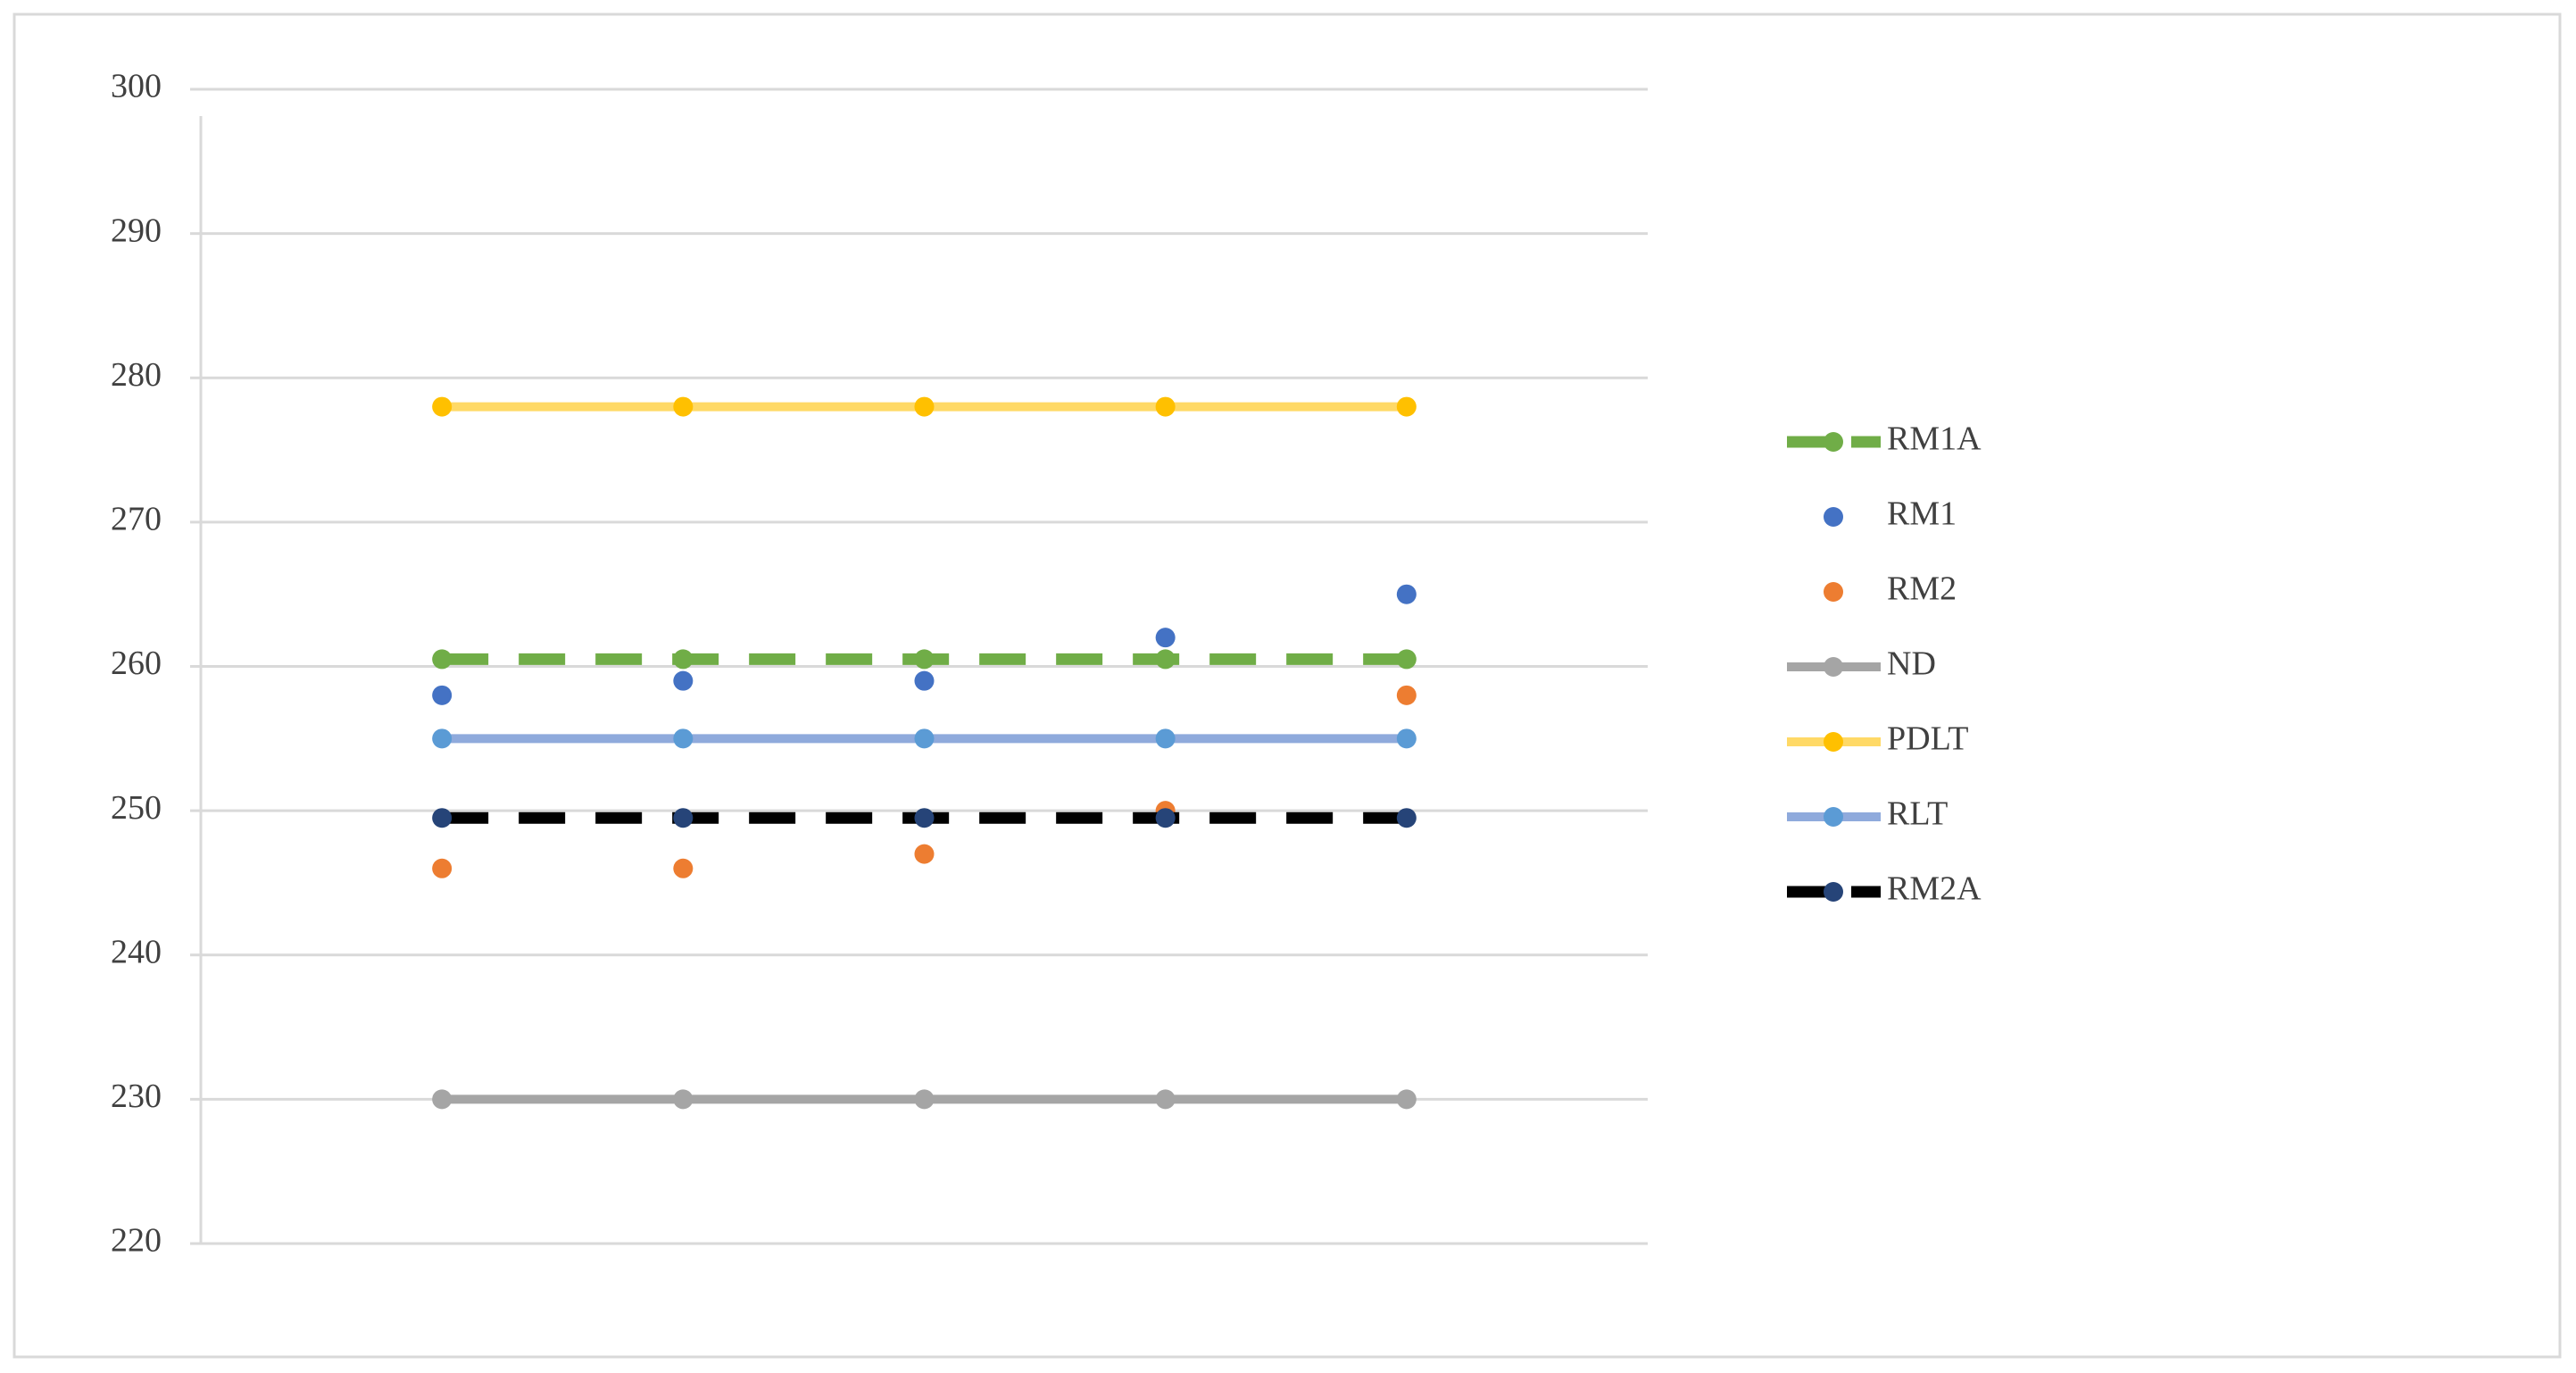 The height and width of the screenshot is (1373, 2576). I want to click on legend-label: PDLT, so click(1928, 739).